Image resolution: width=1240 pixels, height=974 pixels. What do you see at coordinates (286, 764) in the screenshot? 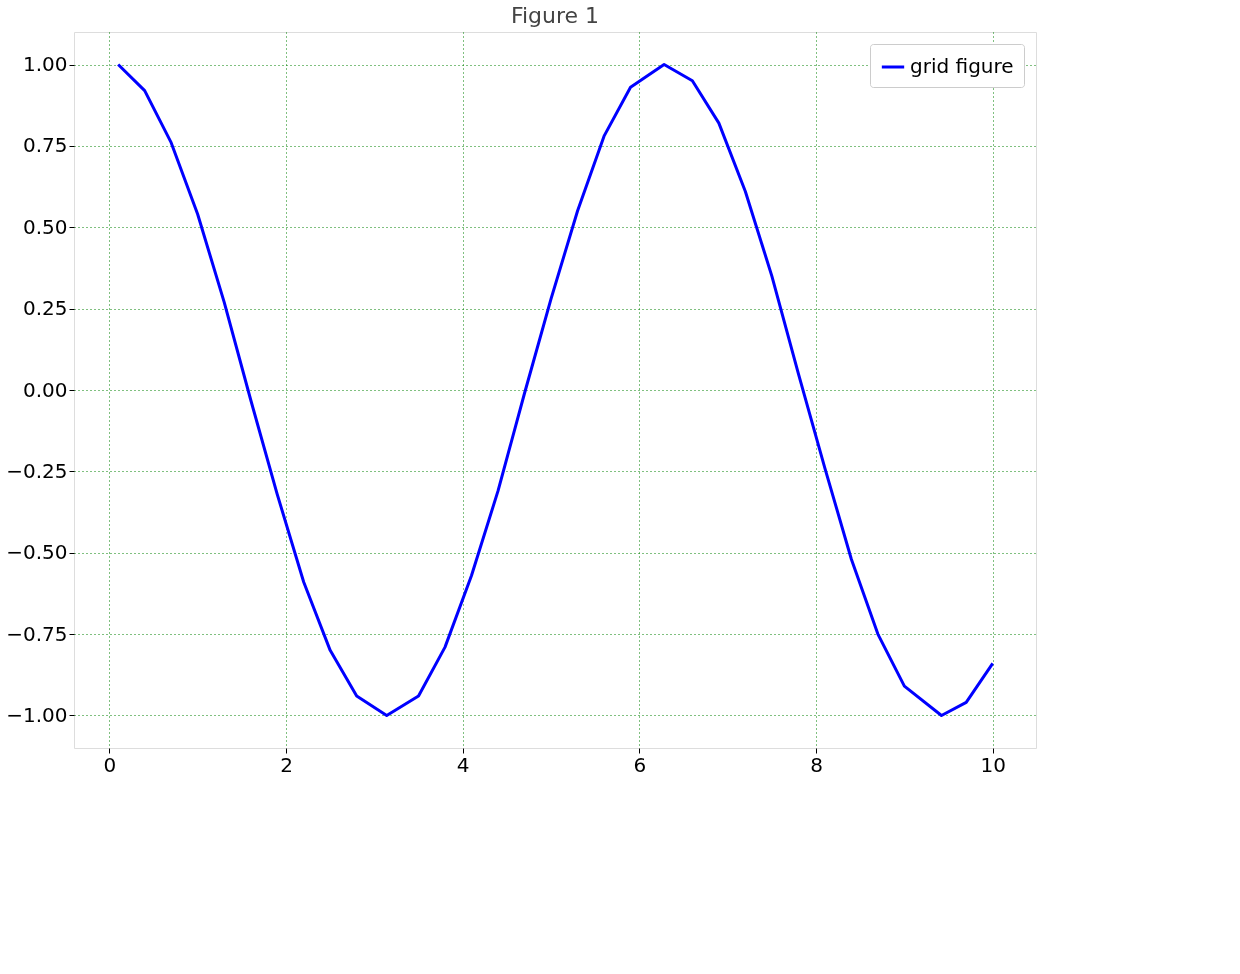
I see `x-tick-label: 2` at bounding box center [286, 764].